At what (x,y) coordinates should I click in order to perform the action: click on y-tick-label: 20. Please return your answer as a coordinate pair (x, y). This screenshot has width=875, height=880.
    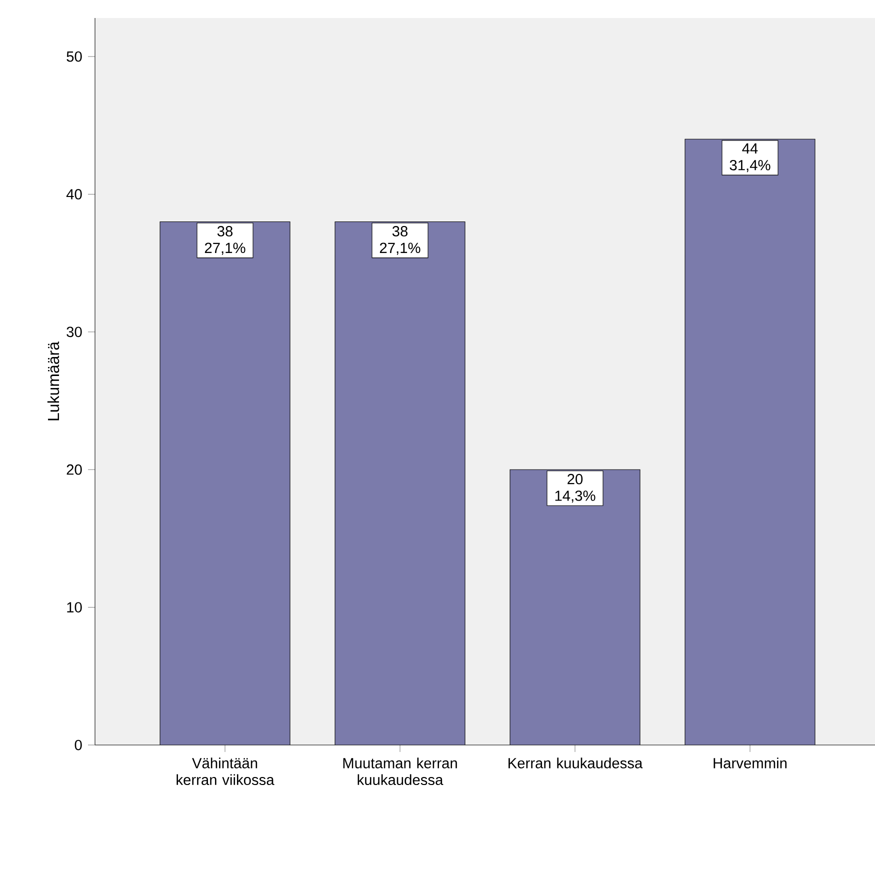
    Looking at the image, I should click on (74, 469).